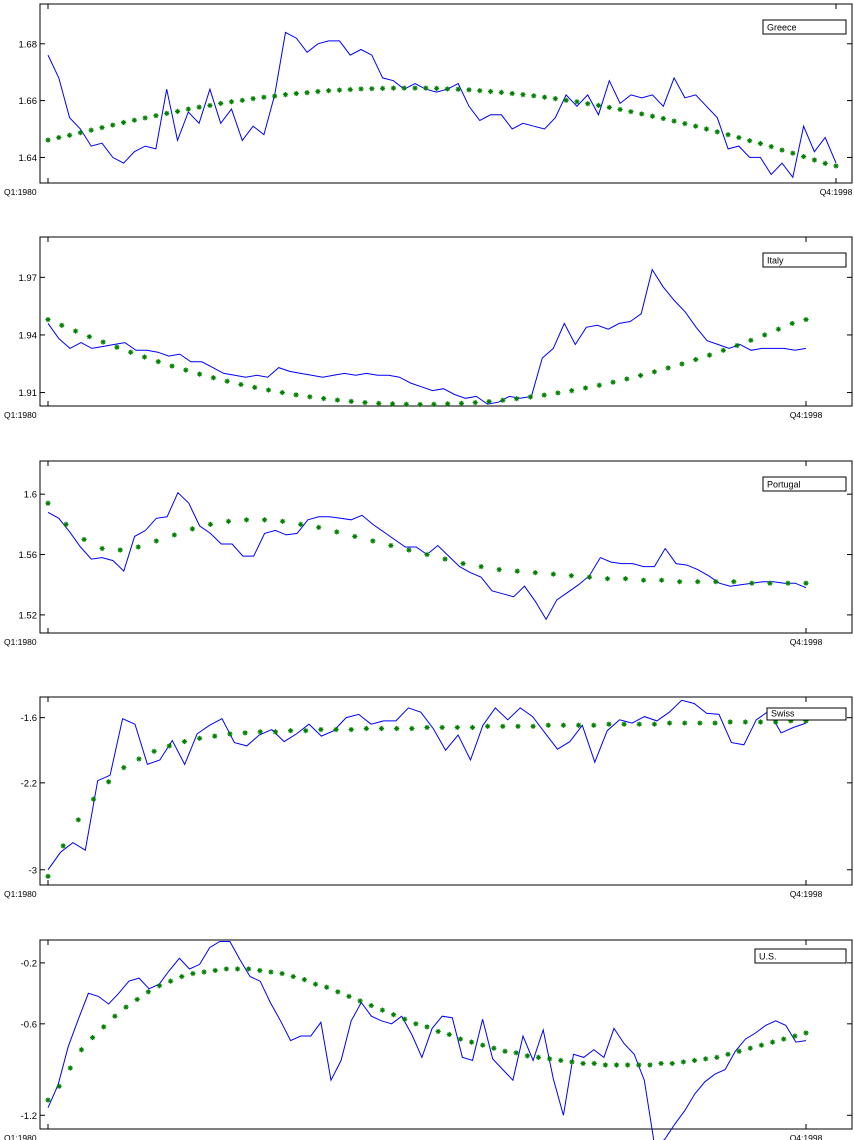  Describe the element at coordinates (33, 870) in the screenshot. I see `y-tick-label: -3` at that location.